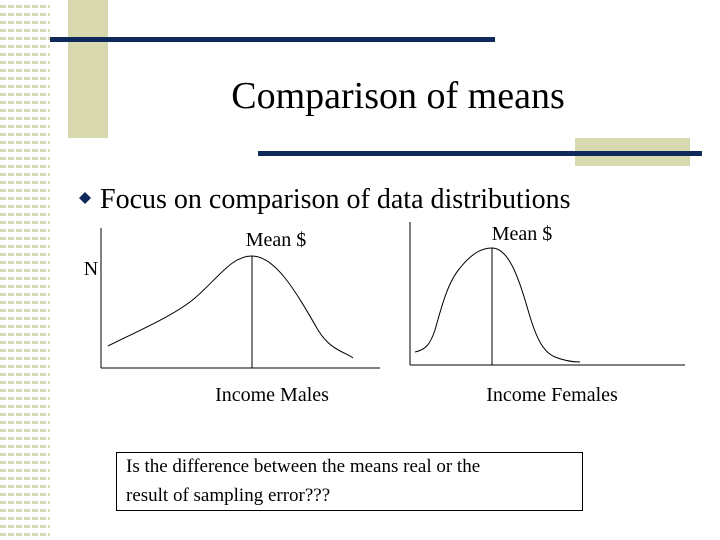  Describe the element at coordinates (272, 395) in the screenshot. I see `x-label: Income Males` at that location.